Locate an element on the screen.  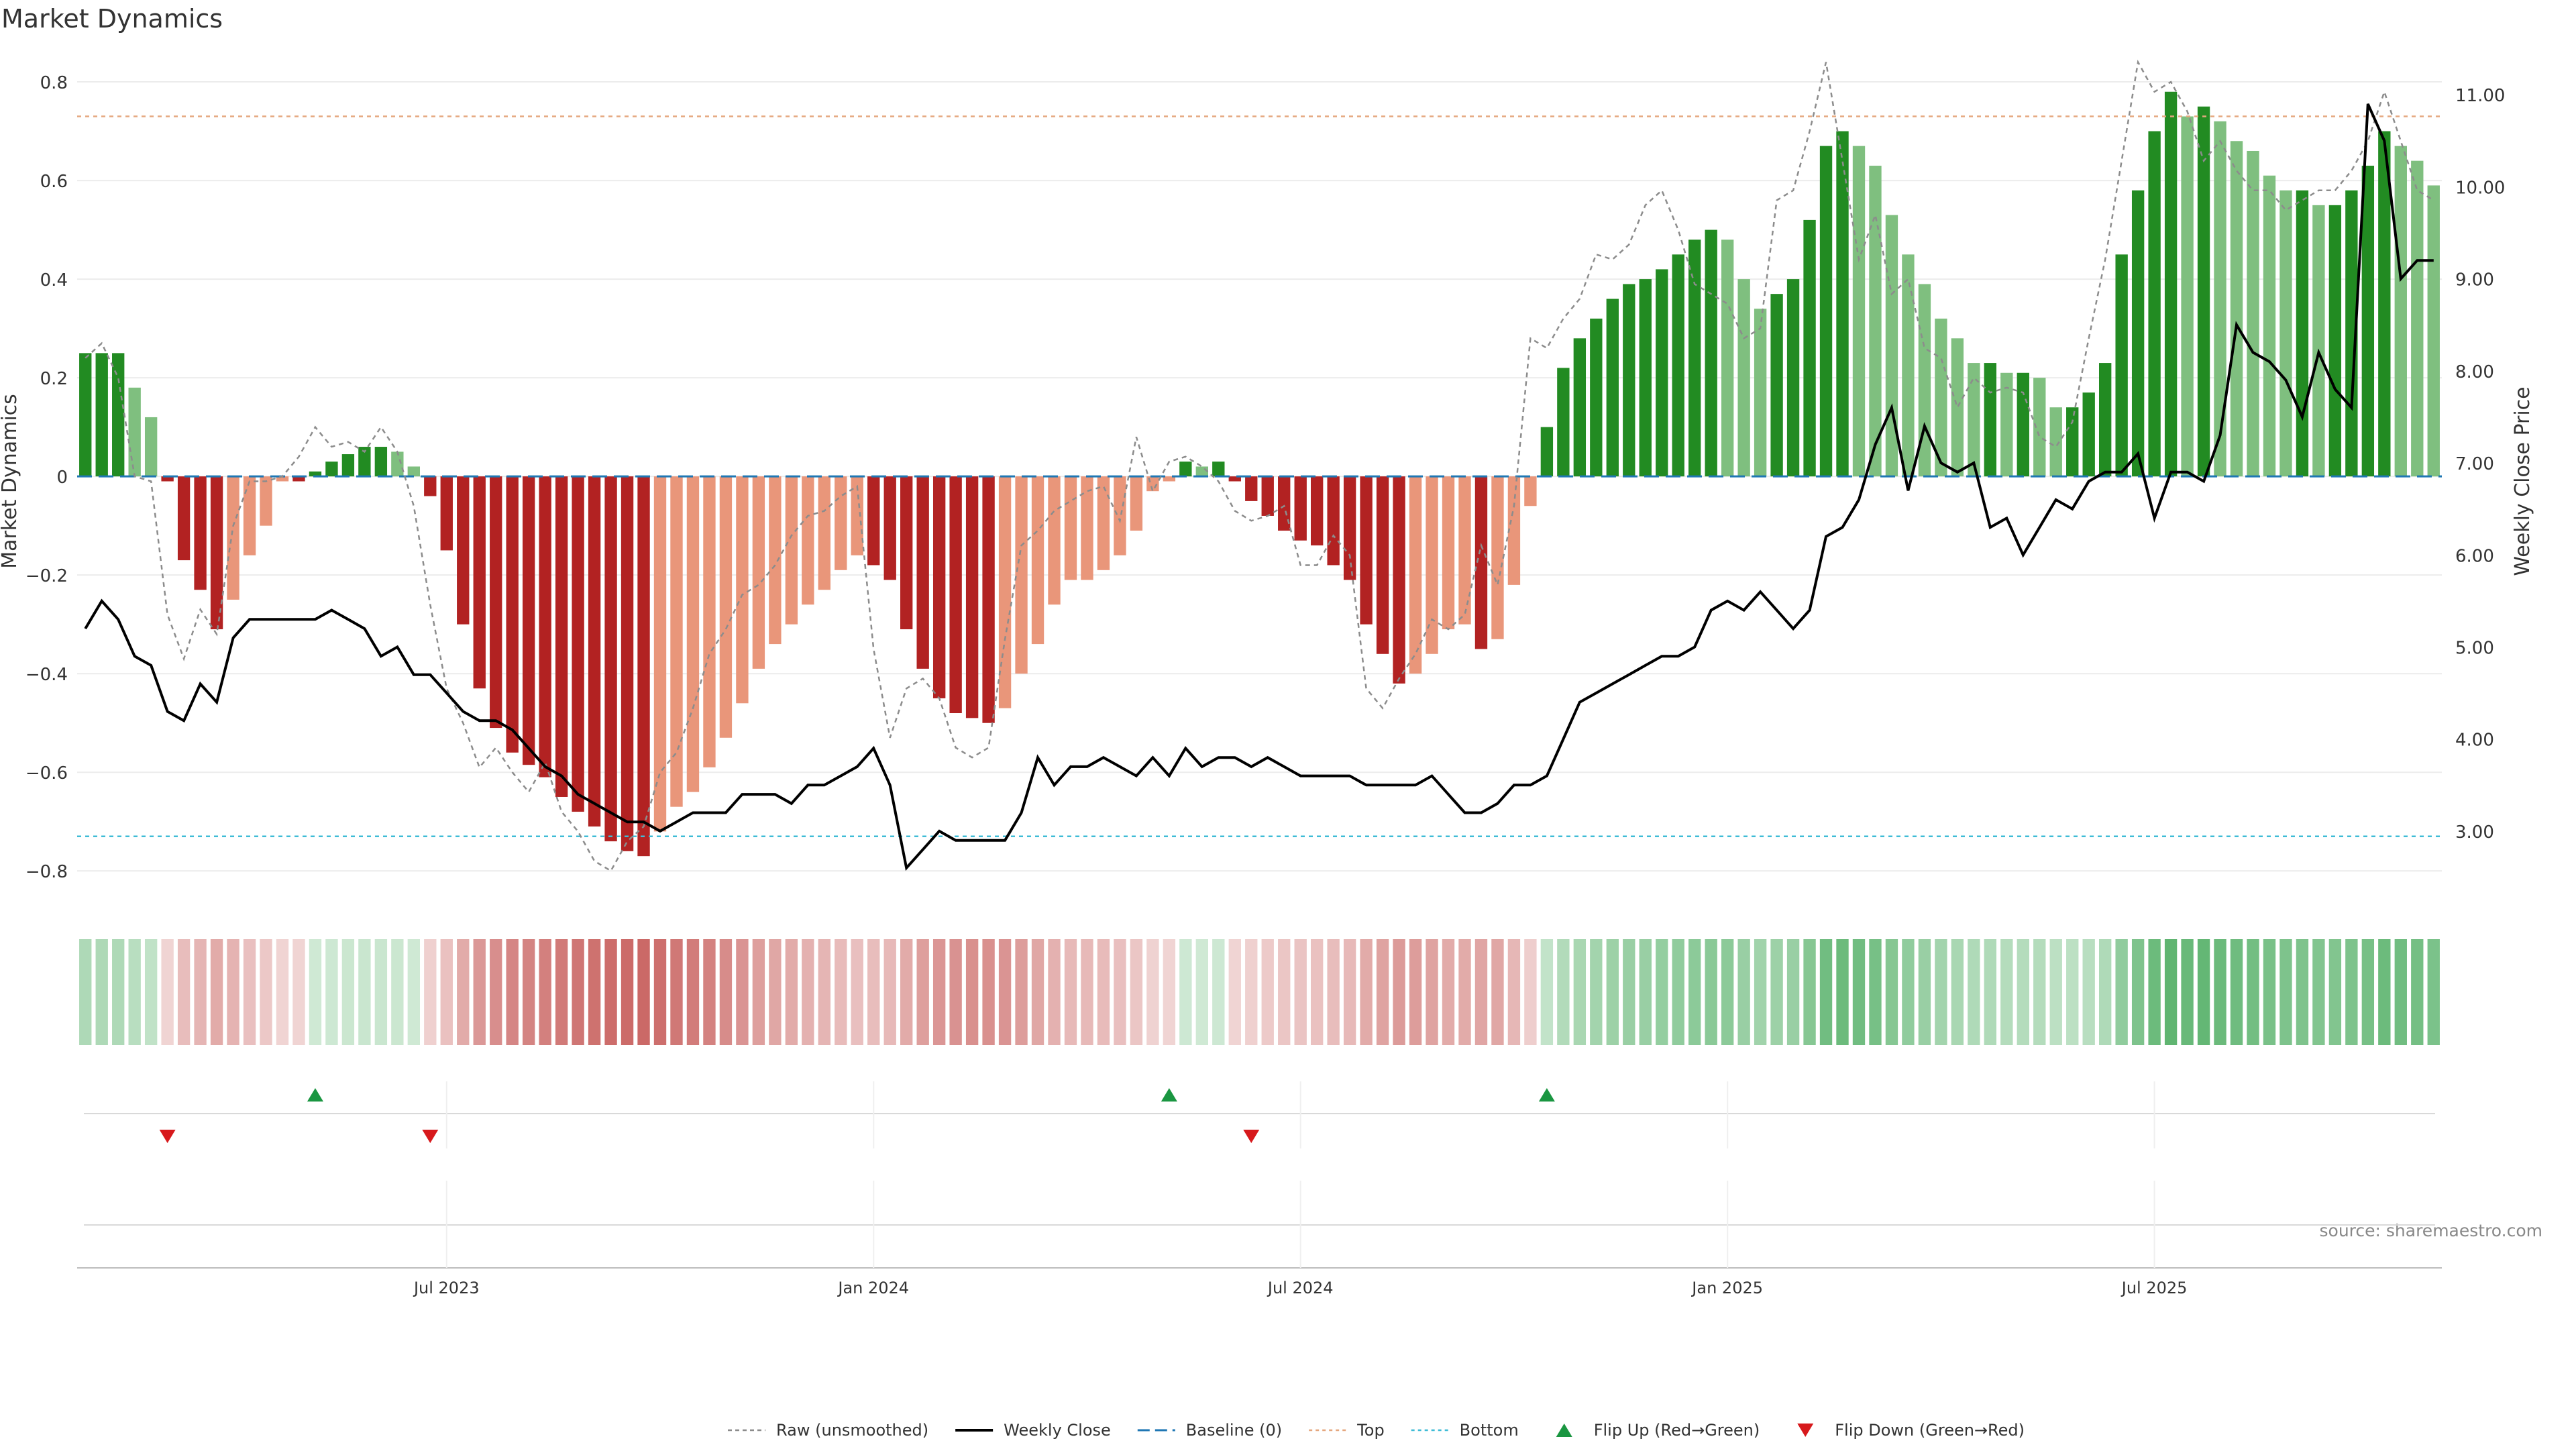
legend-swatch is located at coordinates (1805, 1430).